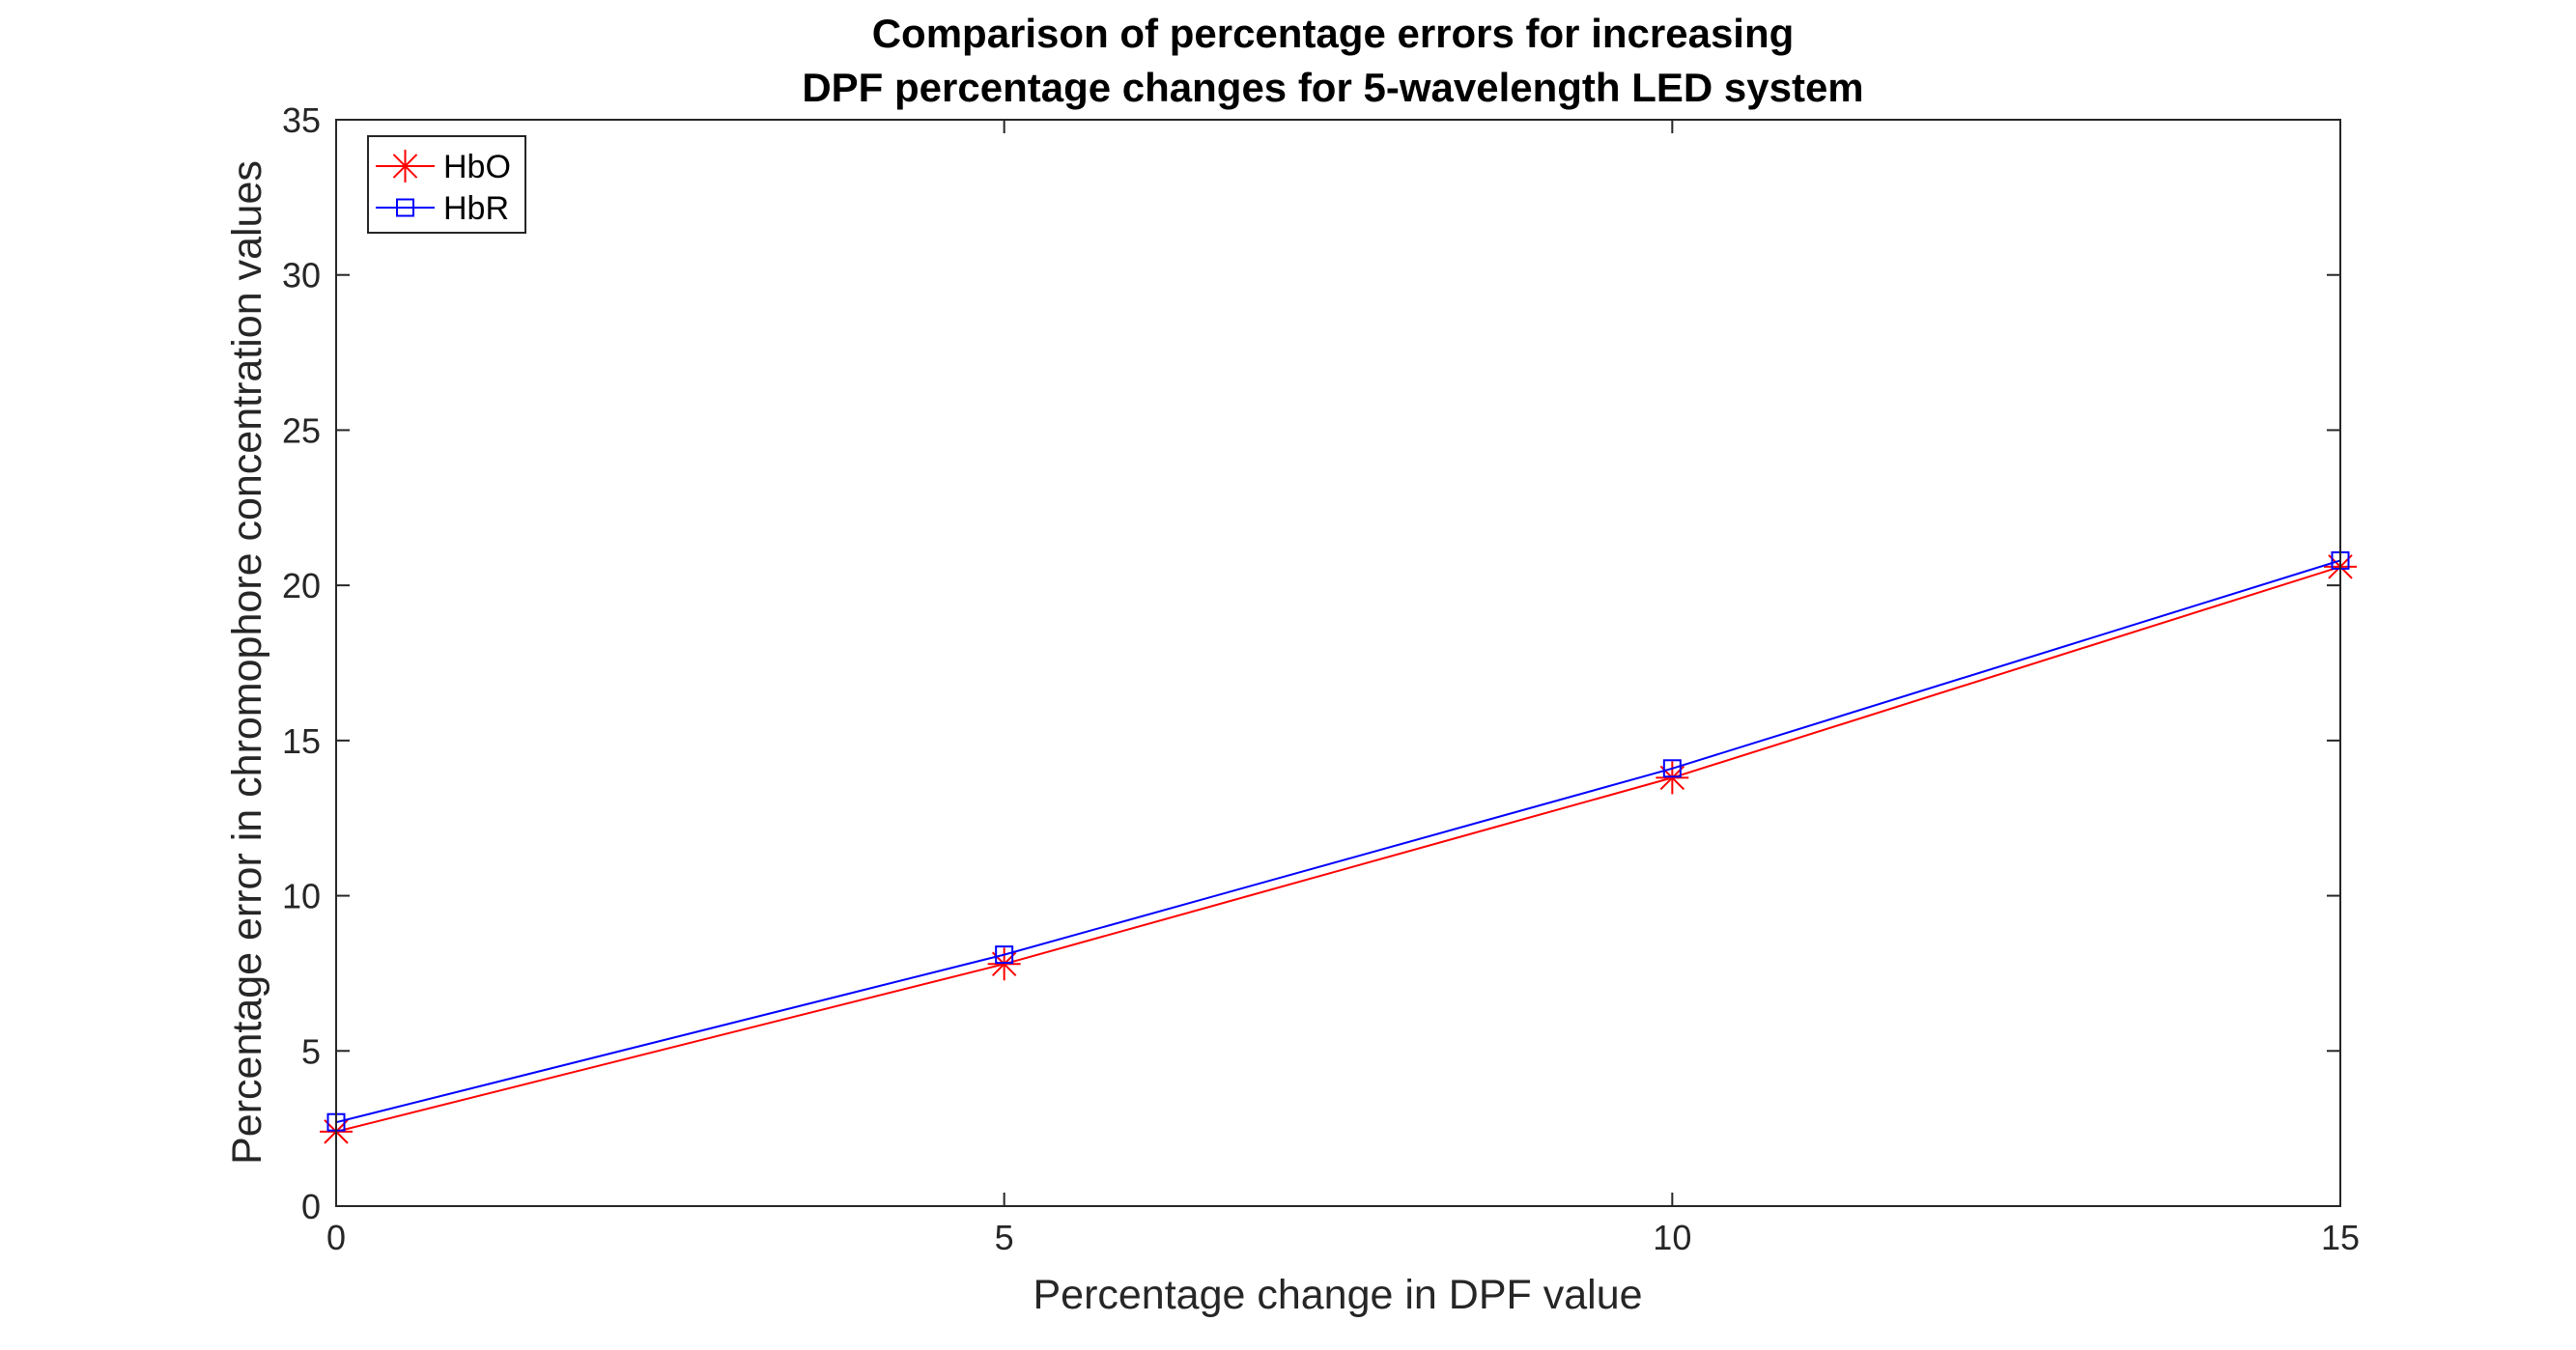  Describe the element at coordinates (301, 741) in the screenshot. I see `y-tick-label-3: 15` at that location.